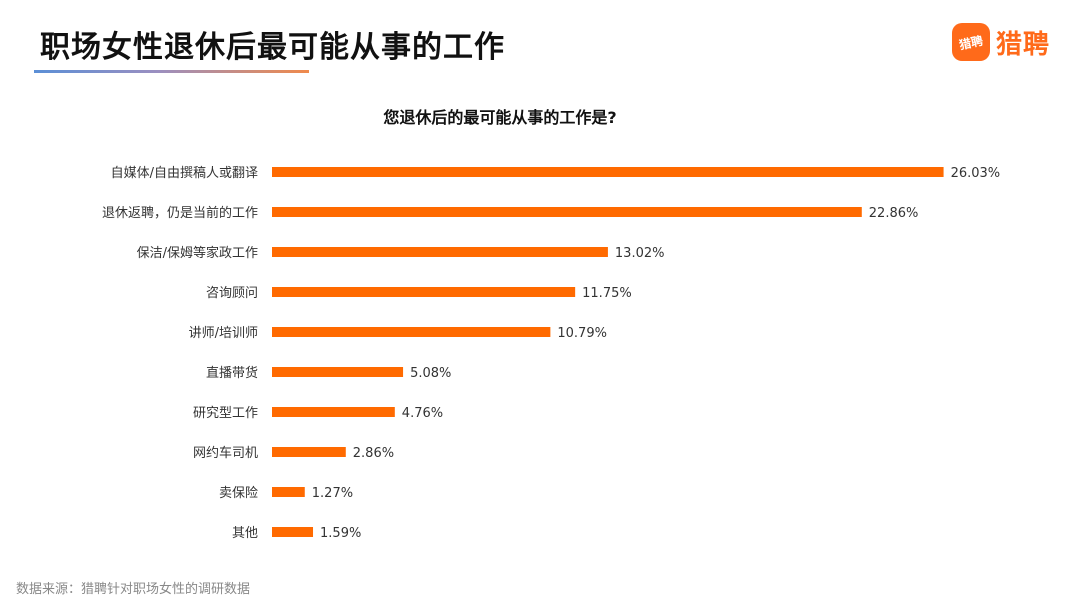 The width and height of the screenshot is (1080, 608). What do you see at coordinates (225, 453) in the screenshot?
I see `category-label: 网约车司机` at bounding box center [225, 453].